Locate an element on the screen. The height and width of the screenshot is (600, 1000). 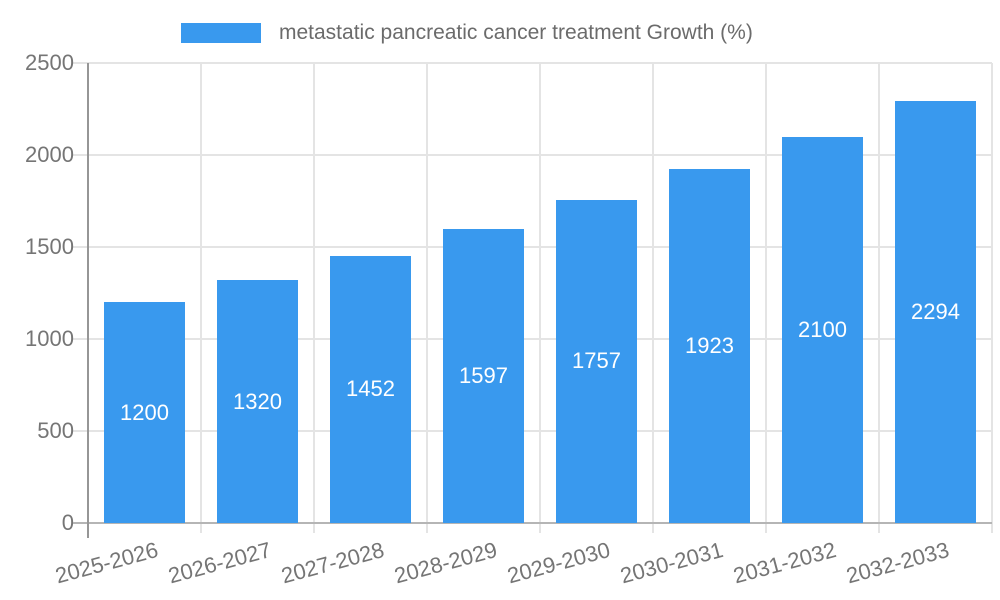
bar: 1757 is located at coordinates (596, 361).